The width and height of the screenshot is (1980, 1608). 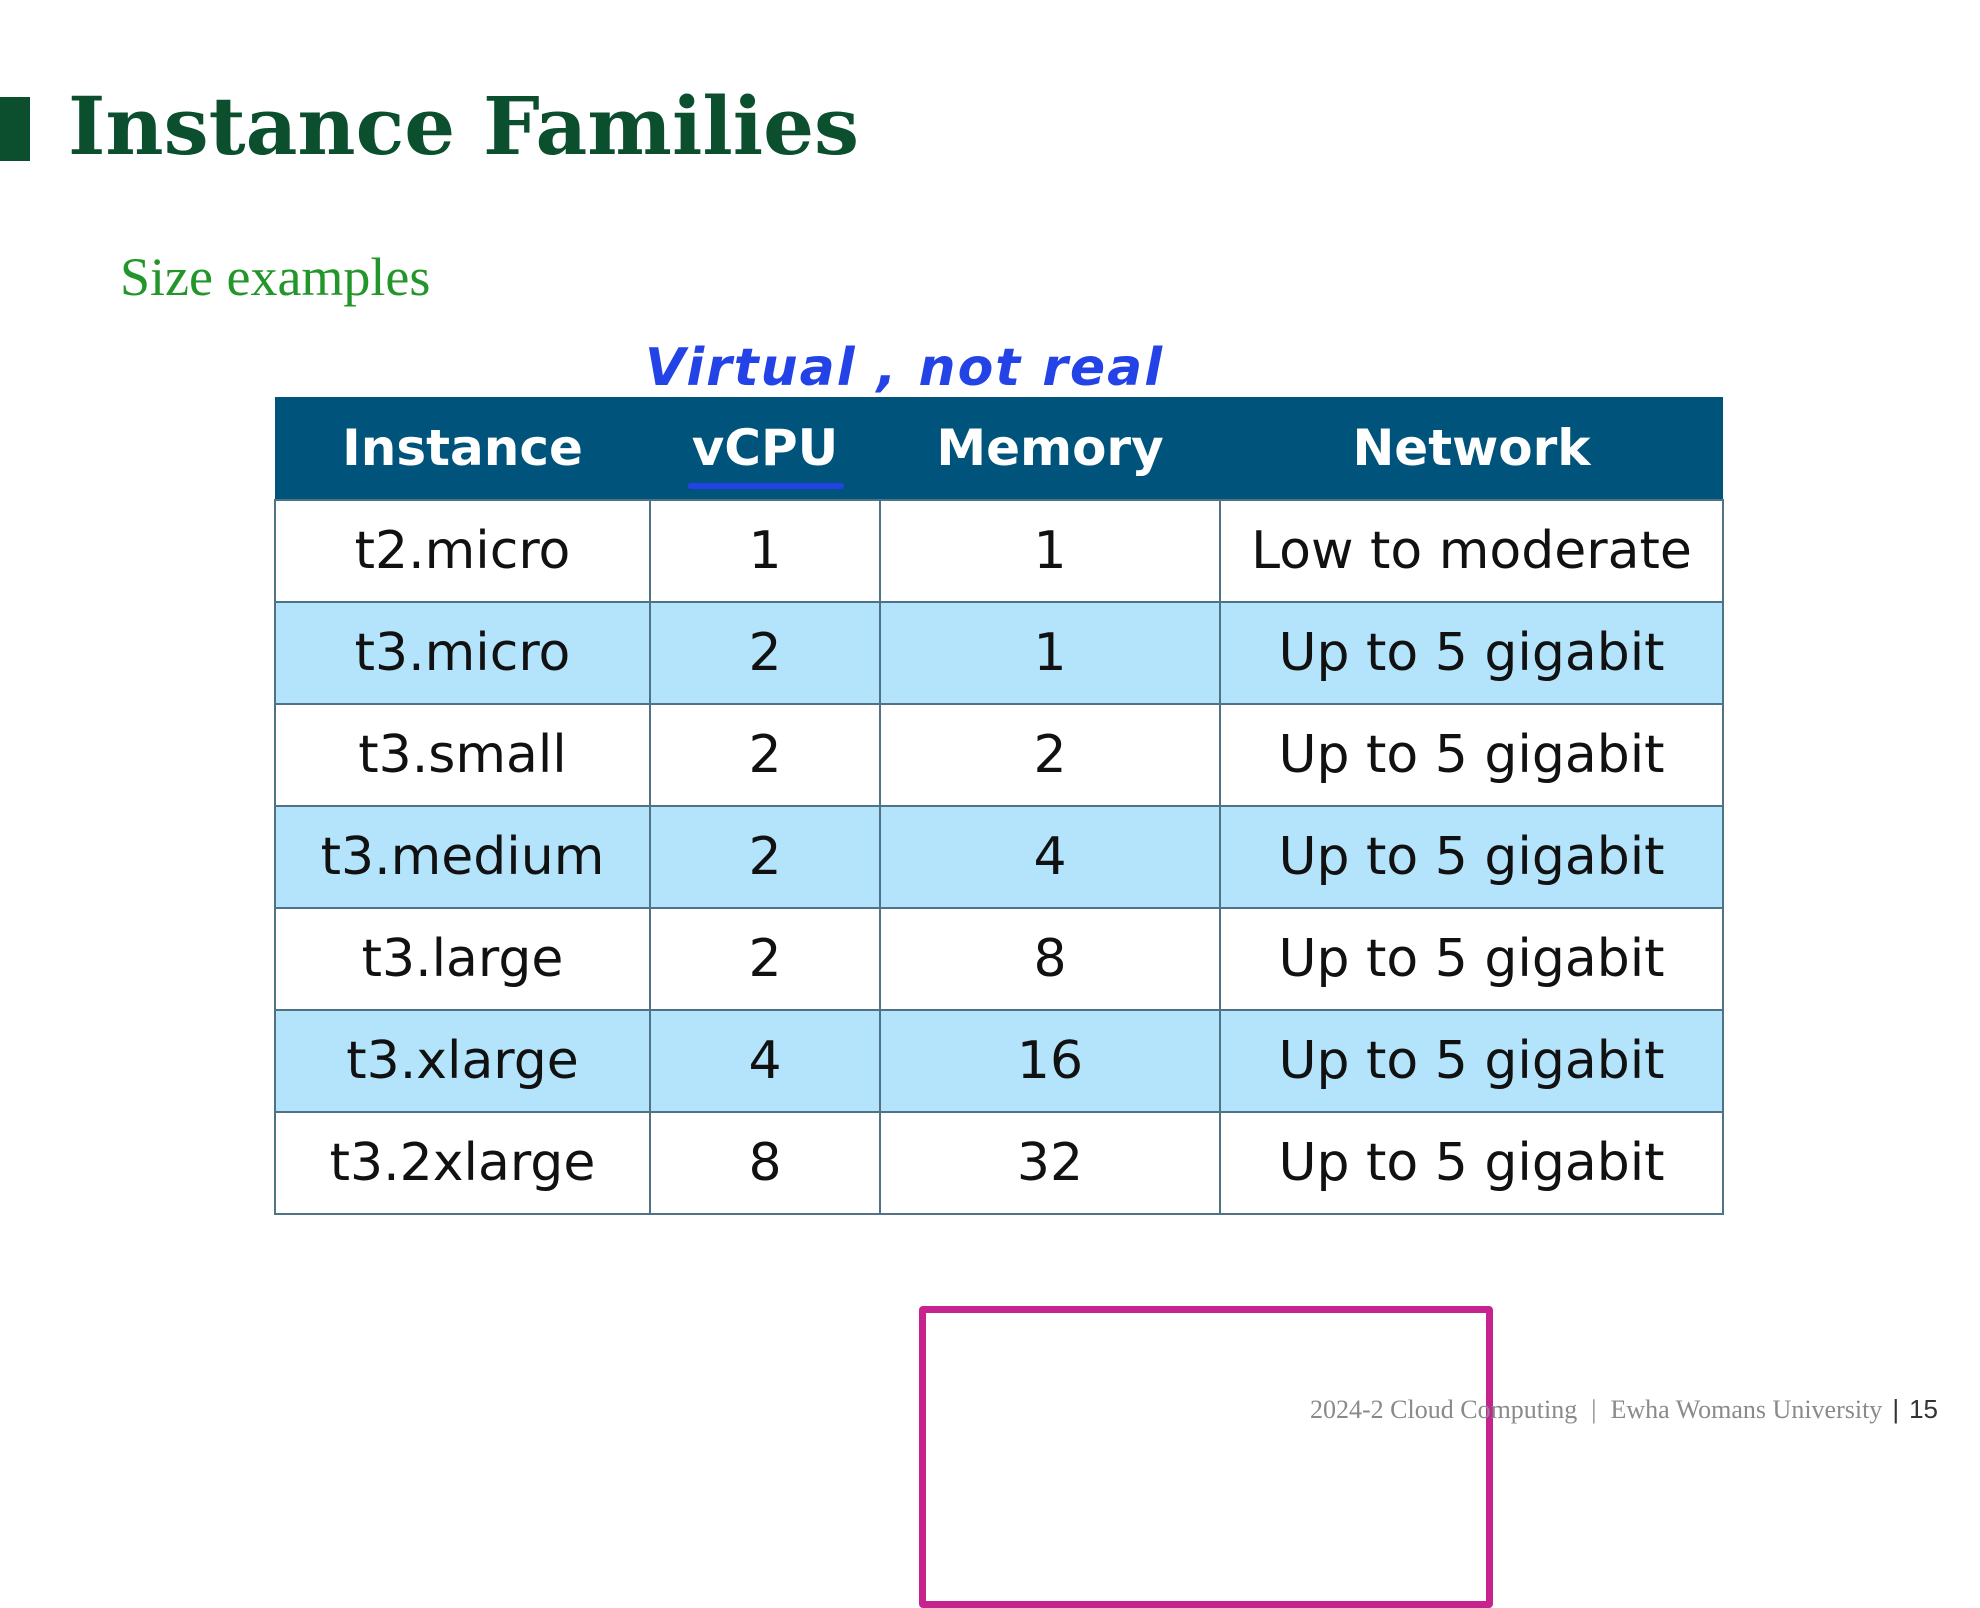 I want to click on table-row: t2.micro 1 1 Low to moderate, so click(x=999, y=551).